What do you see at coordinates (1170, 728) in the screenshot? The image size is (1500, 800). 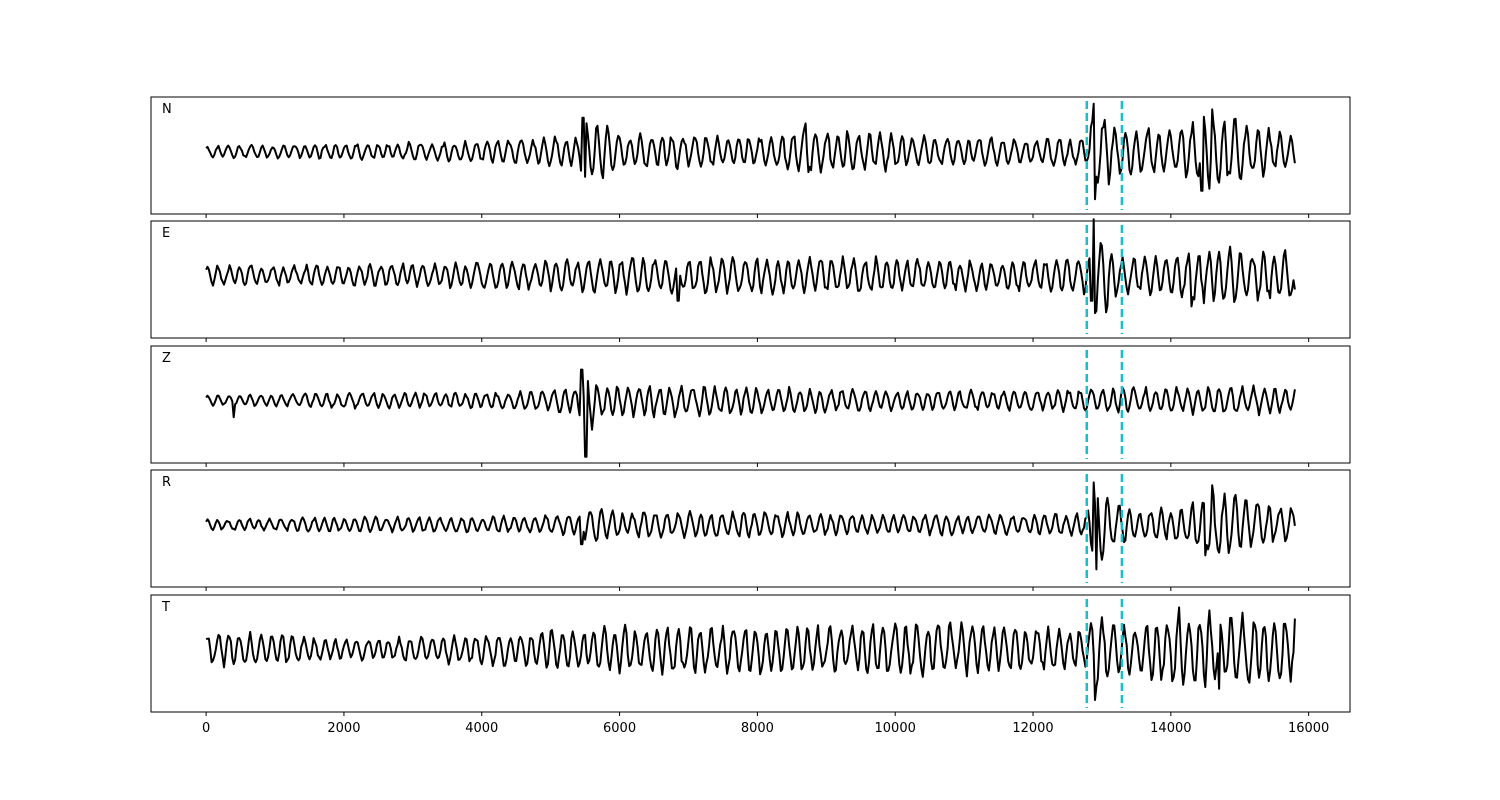 I see `x-tick-label: 14000` at bounding box center [1170, 728].